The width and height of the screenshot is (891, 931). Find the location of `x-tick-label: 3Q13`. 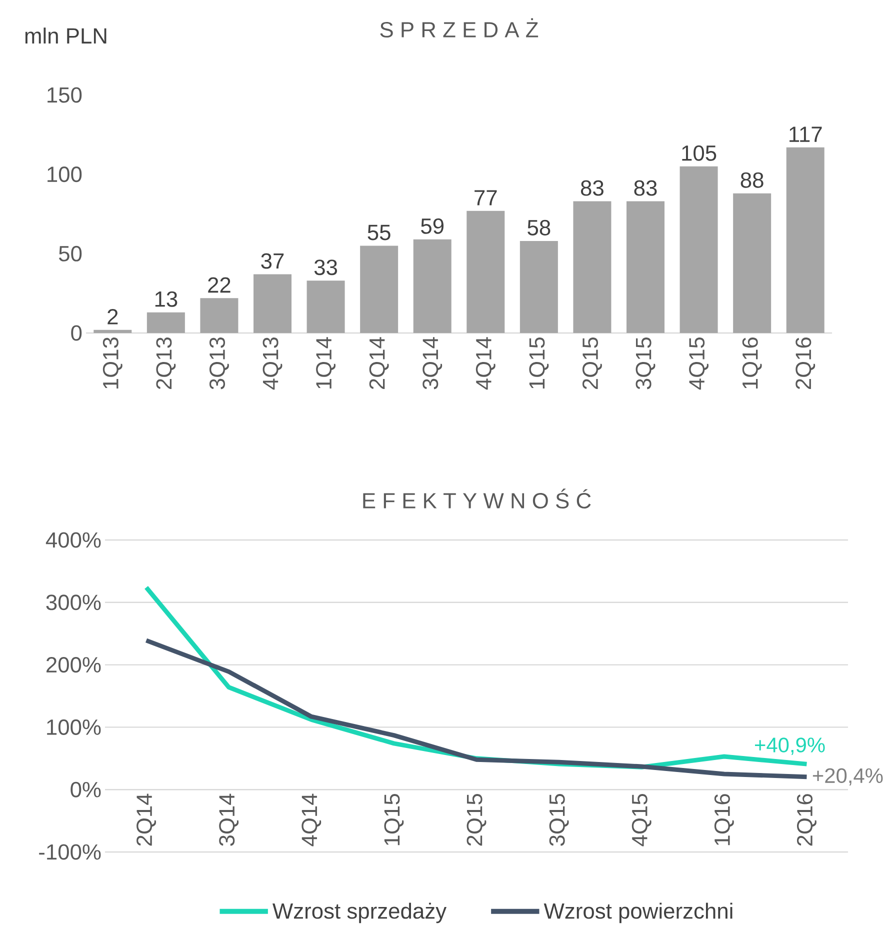

x-tick-label: 3Q13 is located at coordinates (219, 363).